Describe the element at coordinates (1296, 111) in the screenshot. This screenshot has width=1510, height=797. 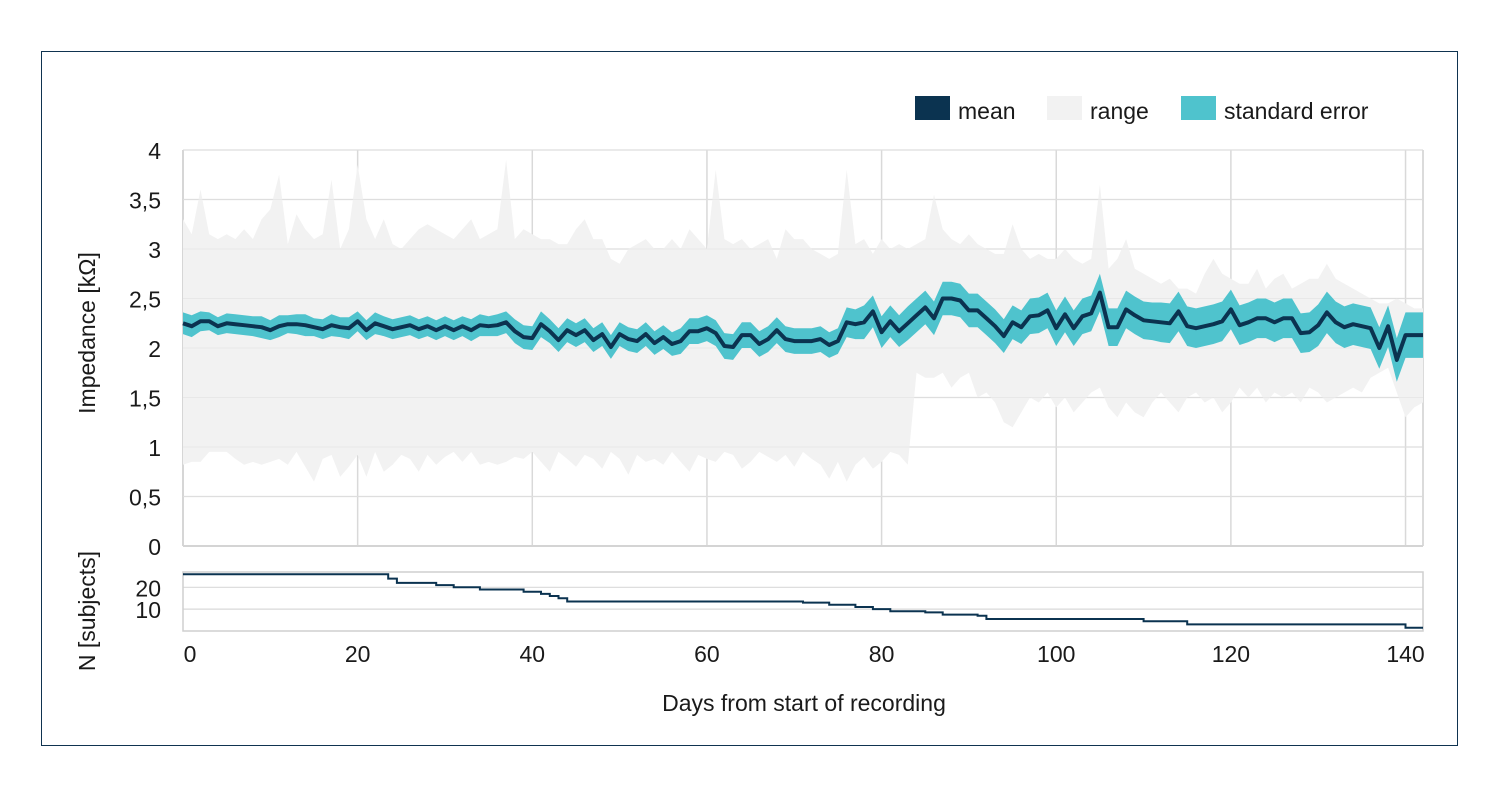
I see `legend-label-standard-error: standard error` at that location.